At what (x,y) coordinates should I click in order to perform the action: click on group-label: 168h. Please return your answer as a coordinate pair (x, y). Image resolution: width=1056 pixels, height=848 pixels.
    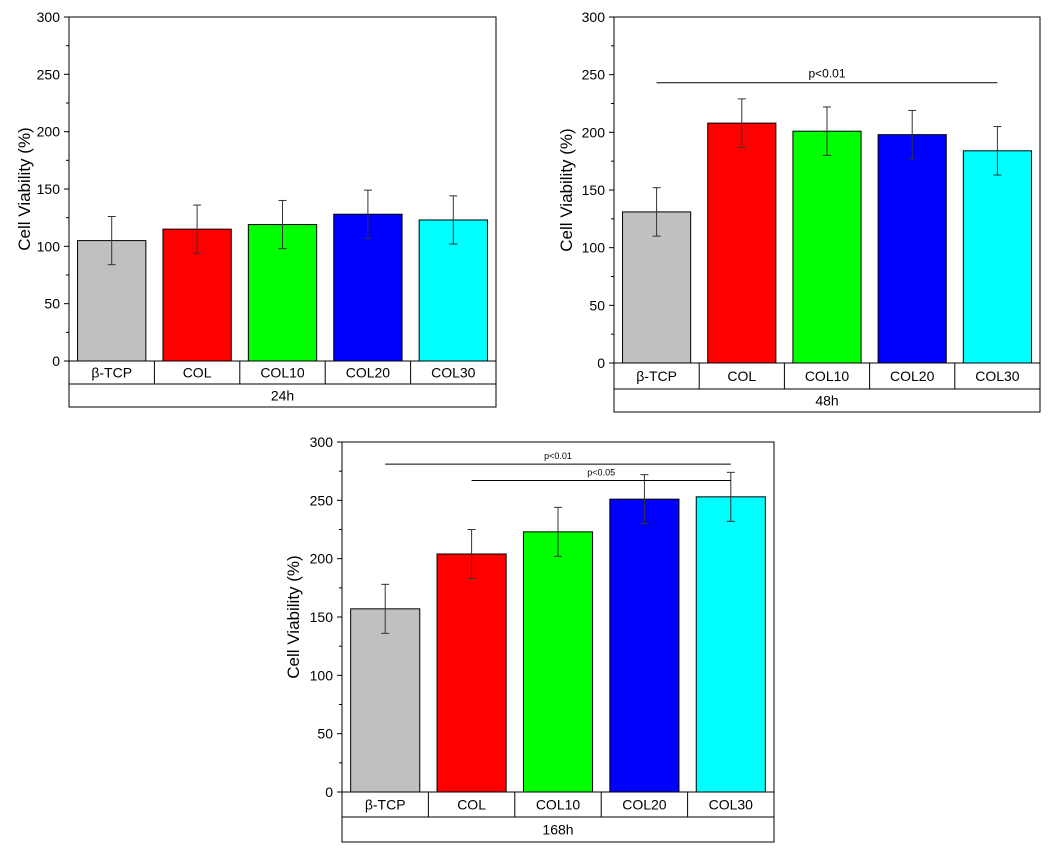
    Looking at the image, I should click on (557, 830).